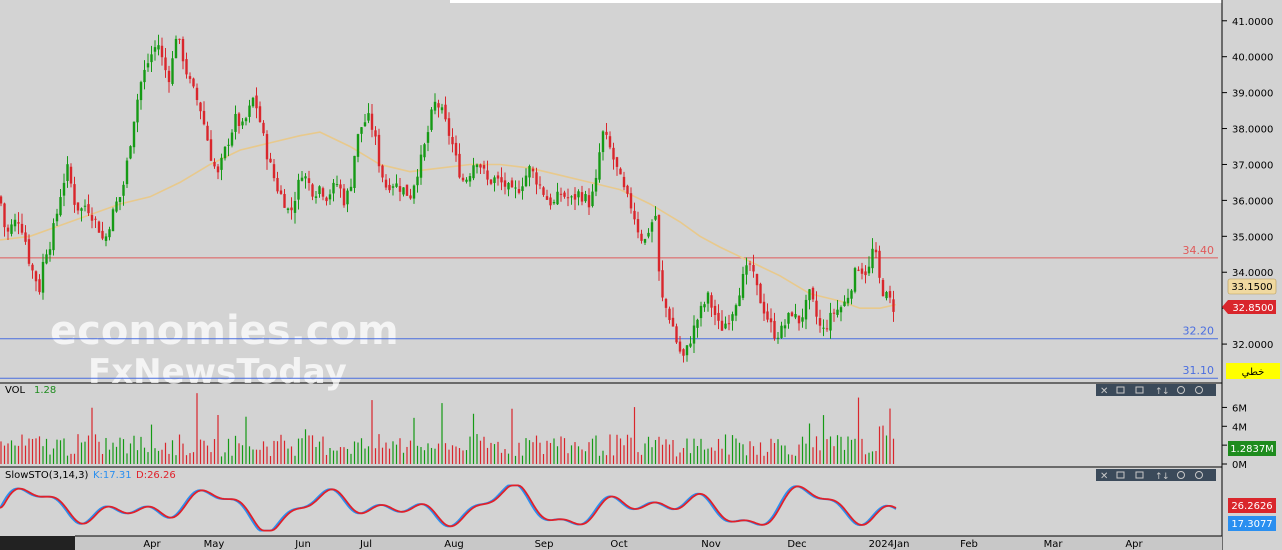 Image resolution: width=1282 pixels, height=550 pixels. What do you see at coordinates (1252, 130) in the screenshot?
I see `price-tick-label: 38.0000` at bounding box center [1252, 130].